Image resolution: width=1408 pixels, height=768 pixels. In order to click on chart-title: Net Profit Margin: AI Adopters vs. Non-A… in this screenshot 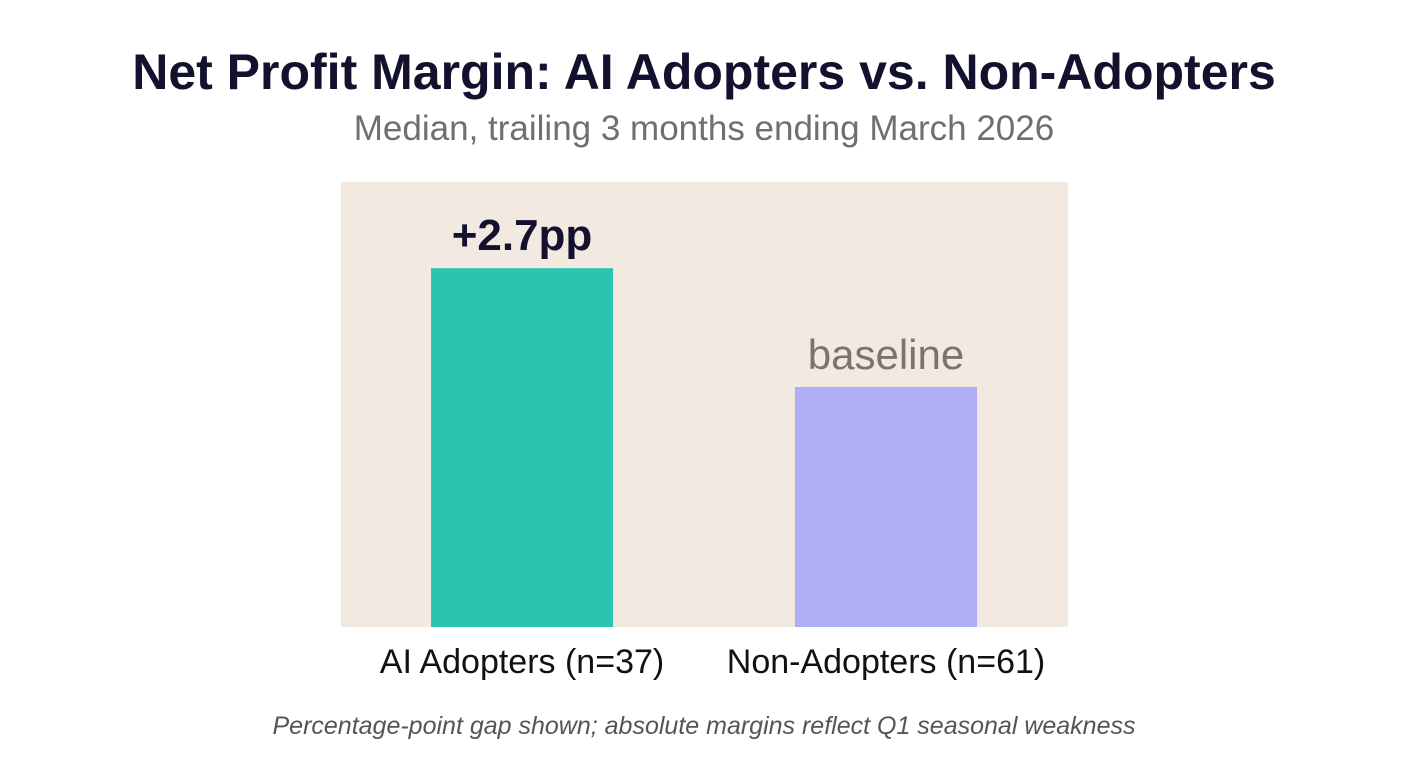, I will do `click(704, 72)`.